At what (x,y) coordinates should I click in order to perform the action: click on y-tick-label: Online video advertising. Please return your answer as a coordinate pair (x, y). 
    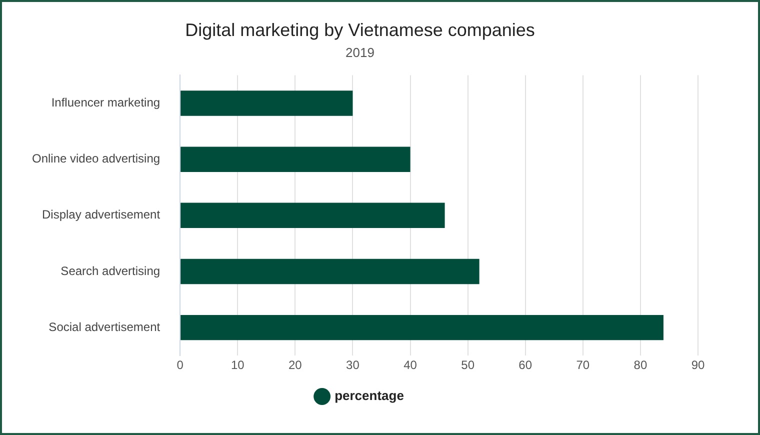
    Looking at the image, I should click on (96, 159).